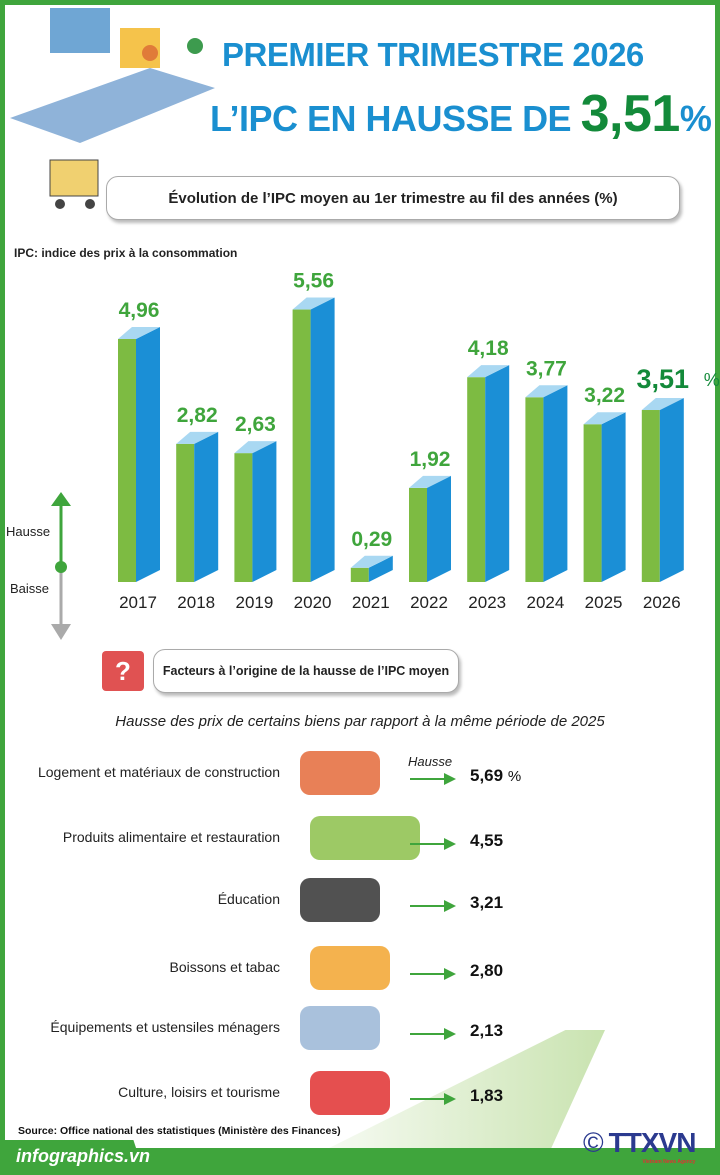 This screenshot has width=720, height=1175. Describe the element at coordinates (255, 447) in the screenshot. I see `bar-top-2019` at that location.